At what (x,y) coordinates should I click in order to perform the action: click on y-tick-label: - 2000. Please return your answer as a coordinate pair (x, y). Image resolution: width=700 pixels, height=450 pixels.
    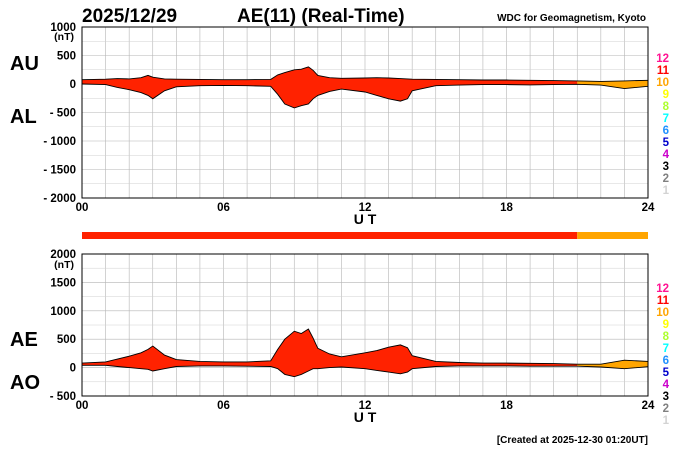
    Looking at the image, I should click on (59, 199).